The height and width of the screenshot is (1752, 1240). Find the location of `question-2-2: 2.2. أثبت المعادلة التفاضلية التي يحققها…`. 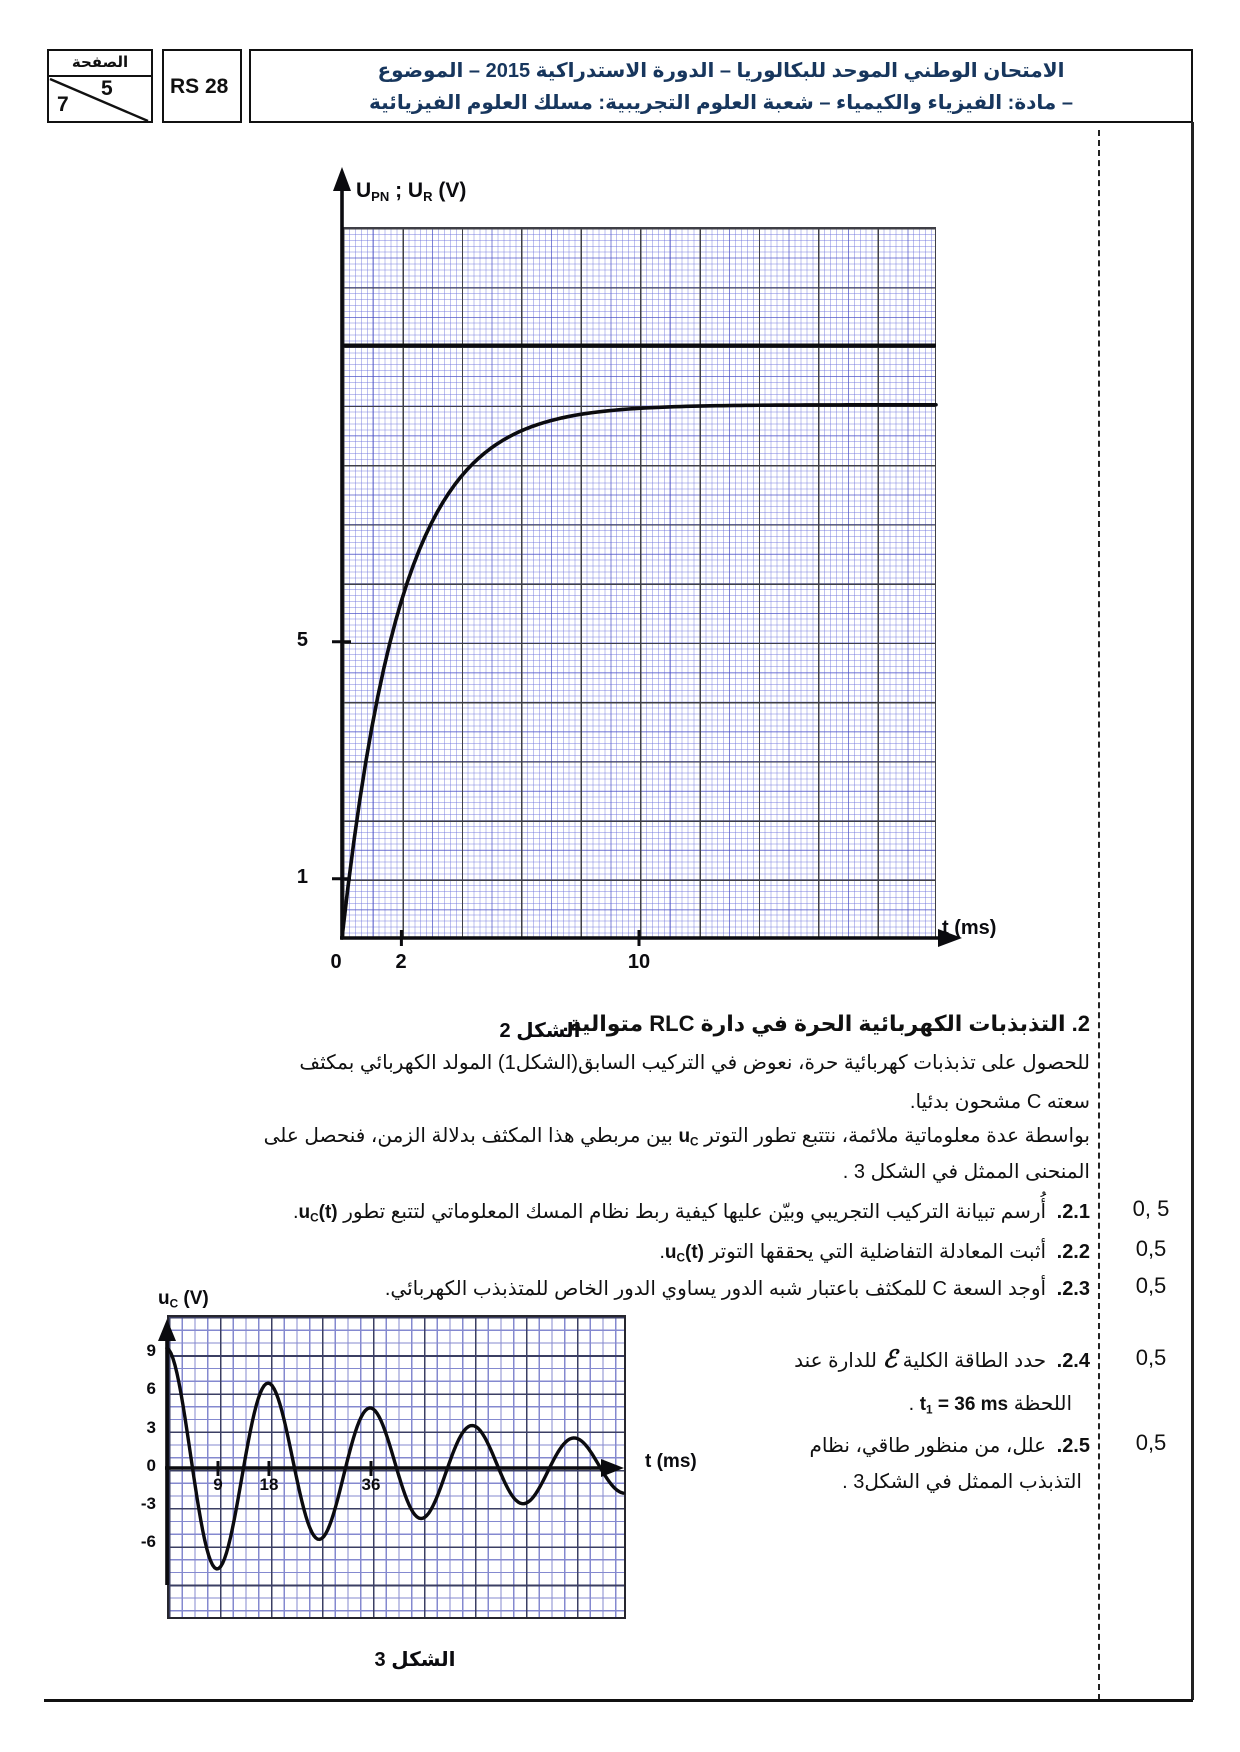

question-2-2: 2.2. أثبت المعادلة التفاضلية التي يحققها… is located at coordinates (874, 1255).